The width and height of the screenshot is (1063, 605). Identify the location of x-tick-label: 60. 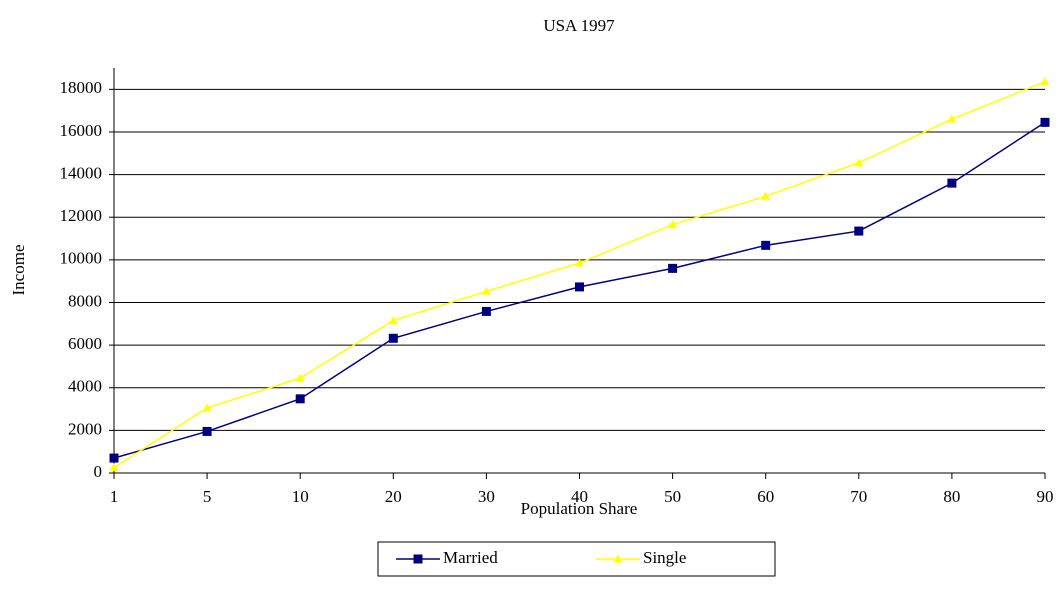
(765, 496).